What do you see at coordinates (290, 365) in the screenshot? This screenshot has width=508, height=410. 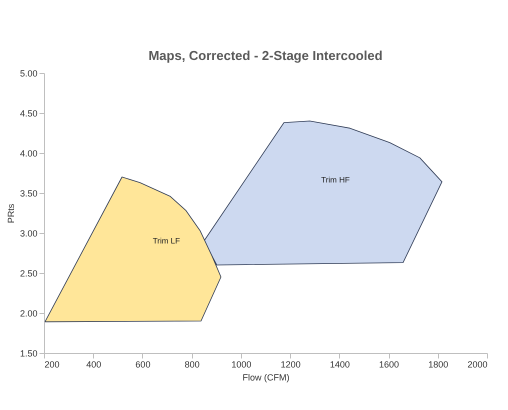 I see `x-tick-label: 1200` at bounding box center [290, 365].